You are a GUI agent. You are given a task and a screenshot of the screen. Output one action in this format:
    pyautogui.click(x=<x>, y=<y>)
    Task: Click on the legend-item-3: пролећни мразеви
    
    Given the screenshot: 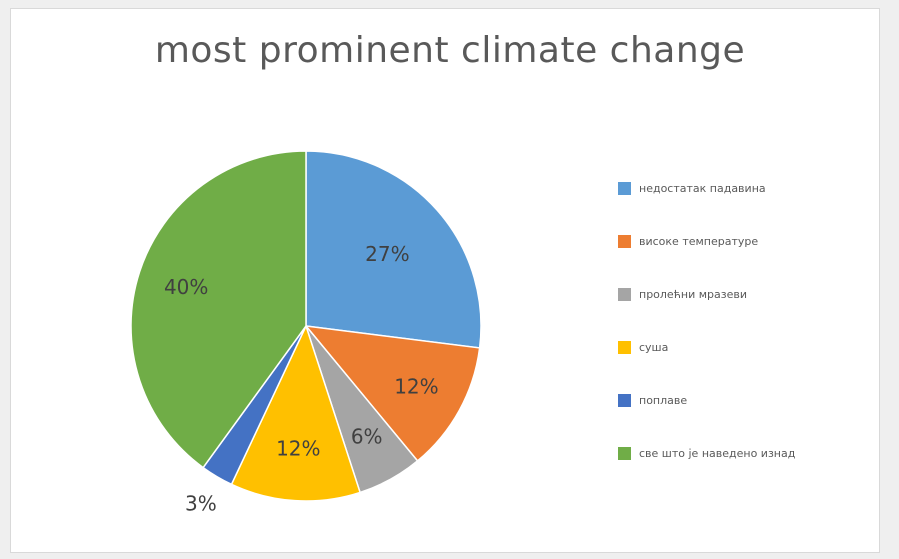 What is the action you would take?
    pyautogui.click(x=682, y=294)
    